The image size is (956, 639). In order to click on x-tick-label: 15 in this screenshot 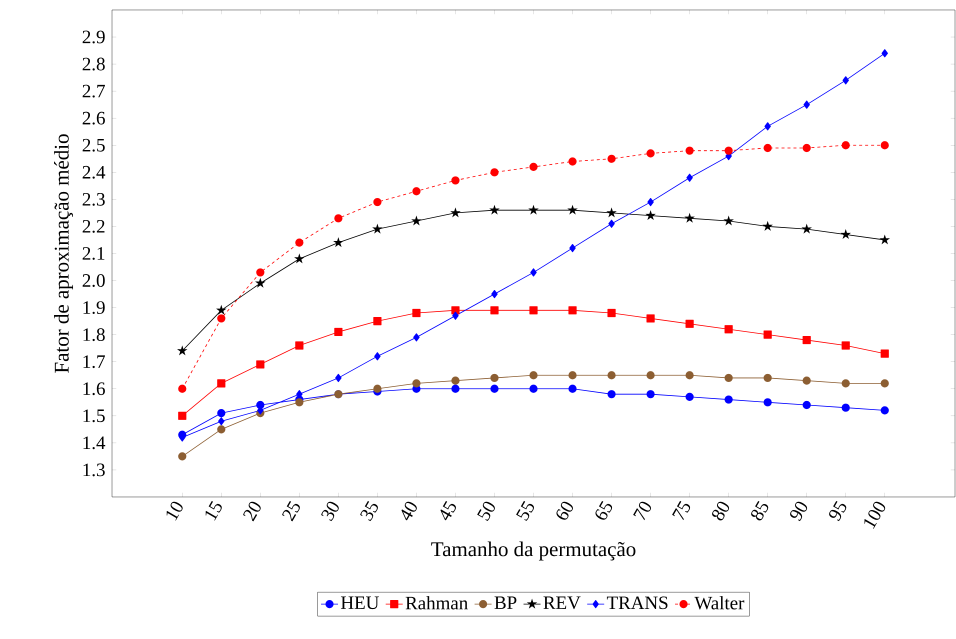, I will do `click(214, 510)`.